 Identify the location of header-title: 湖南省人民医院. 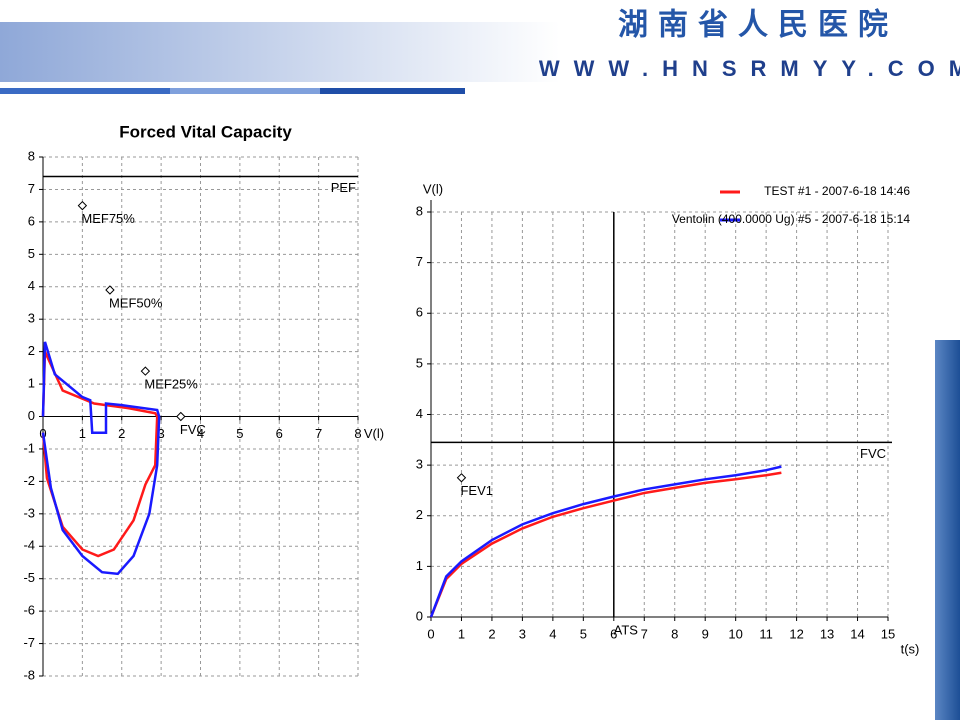
(758, 25).